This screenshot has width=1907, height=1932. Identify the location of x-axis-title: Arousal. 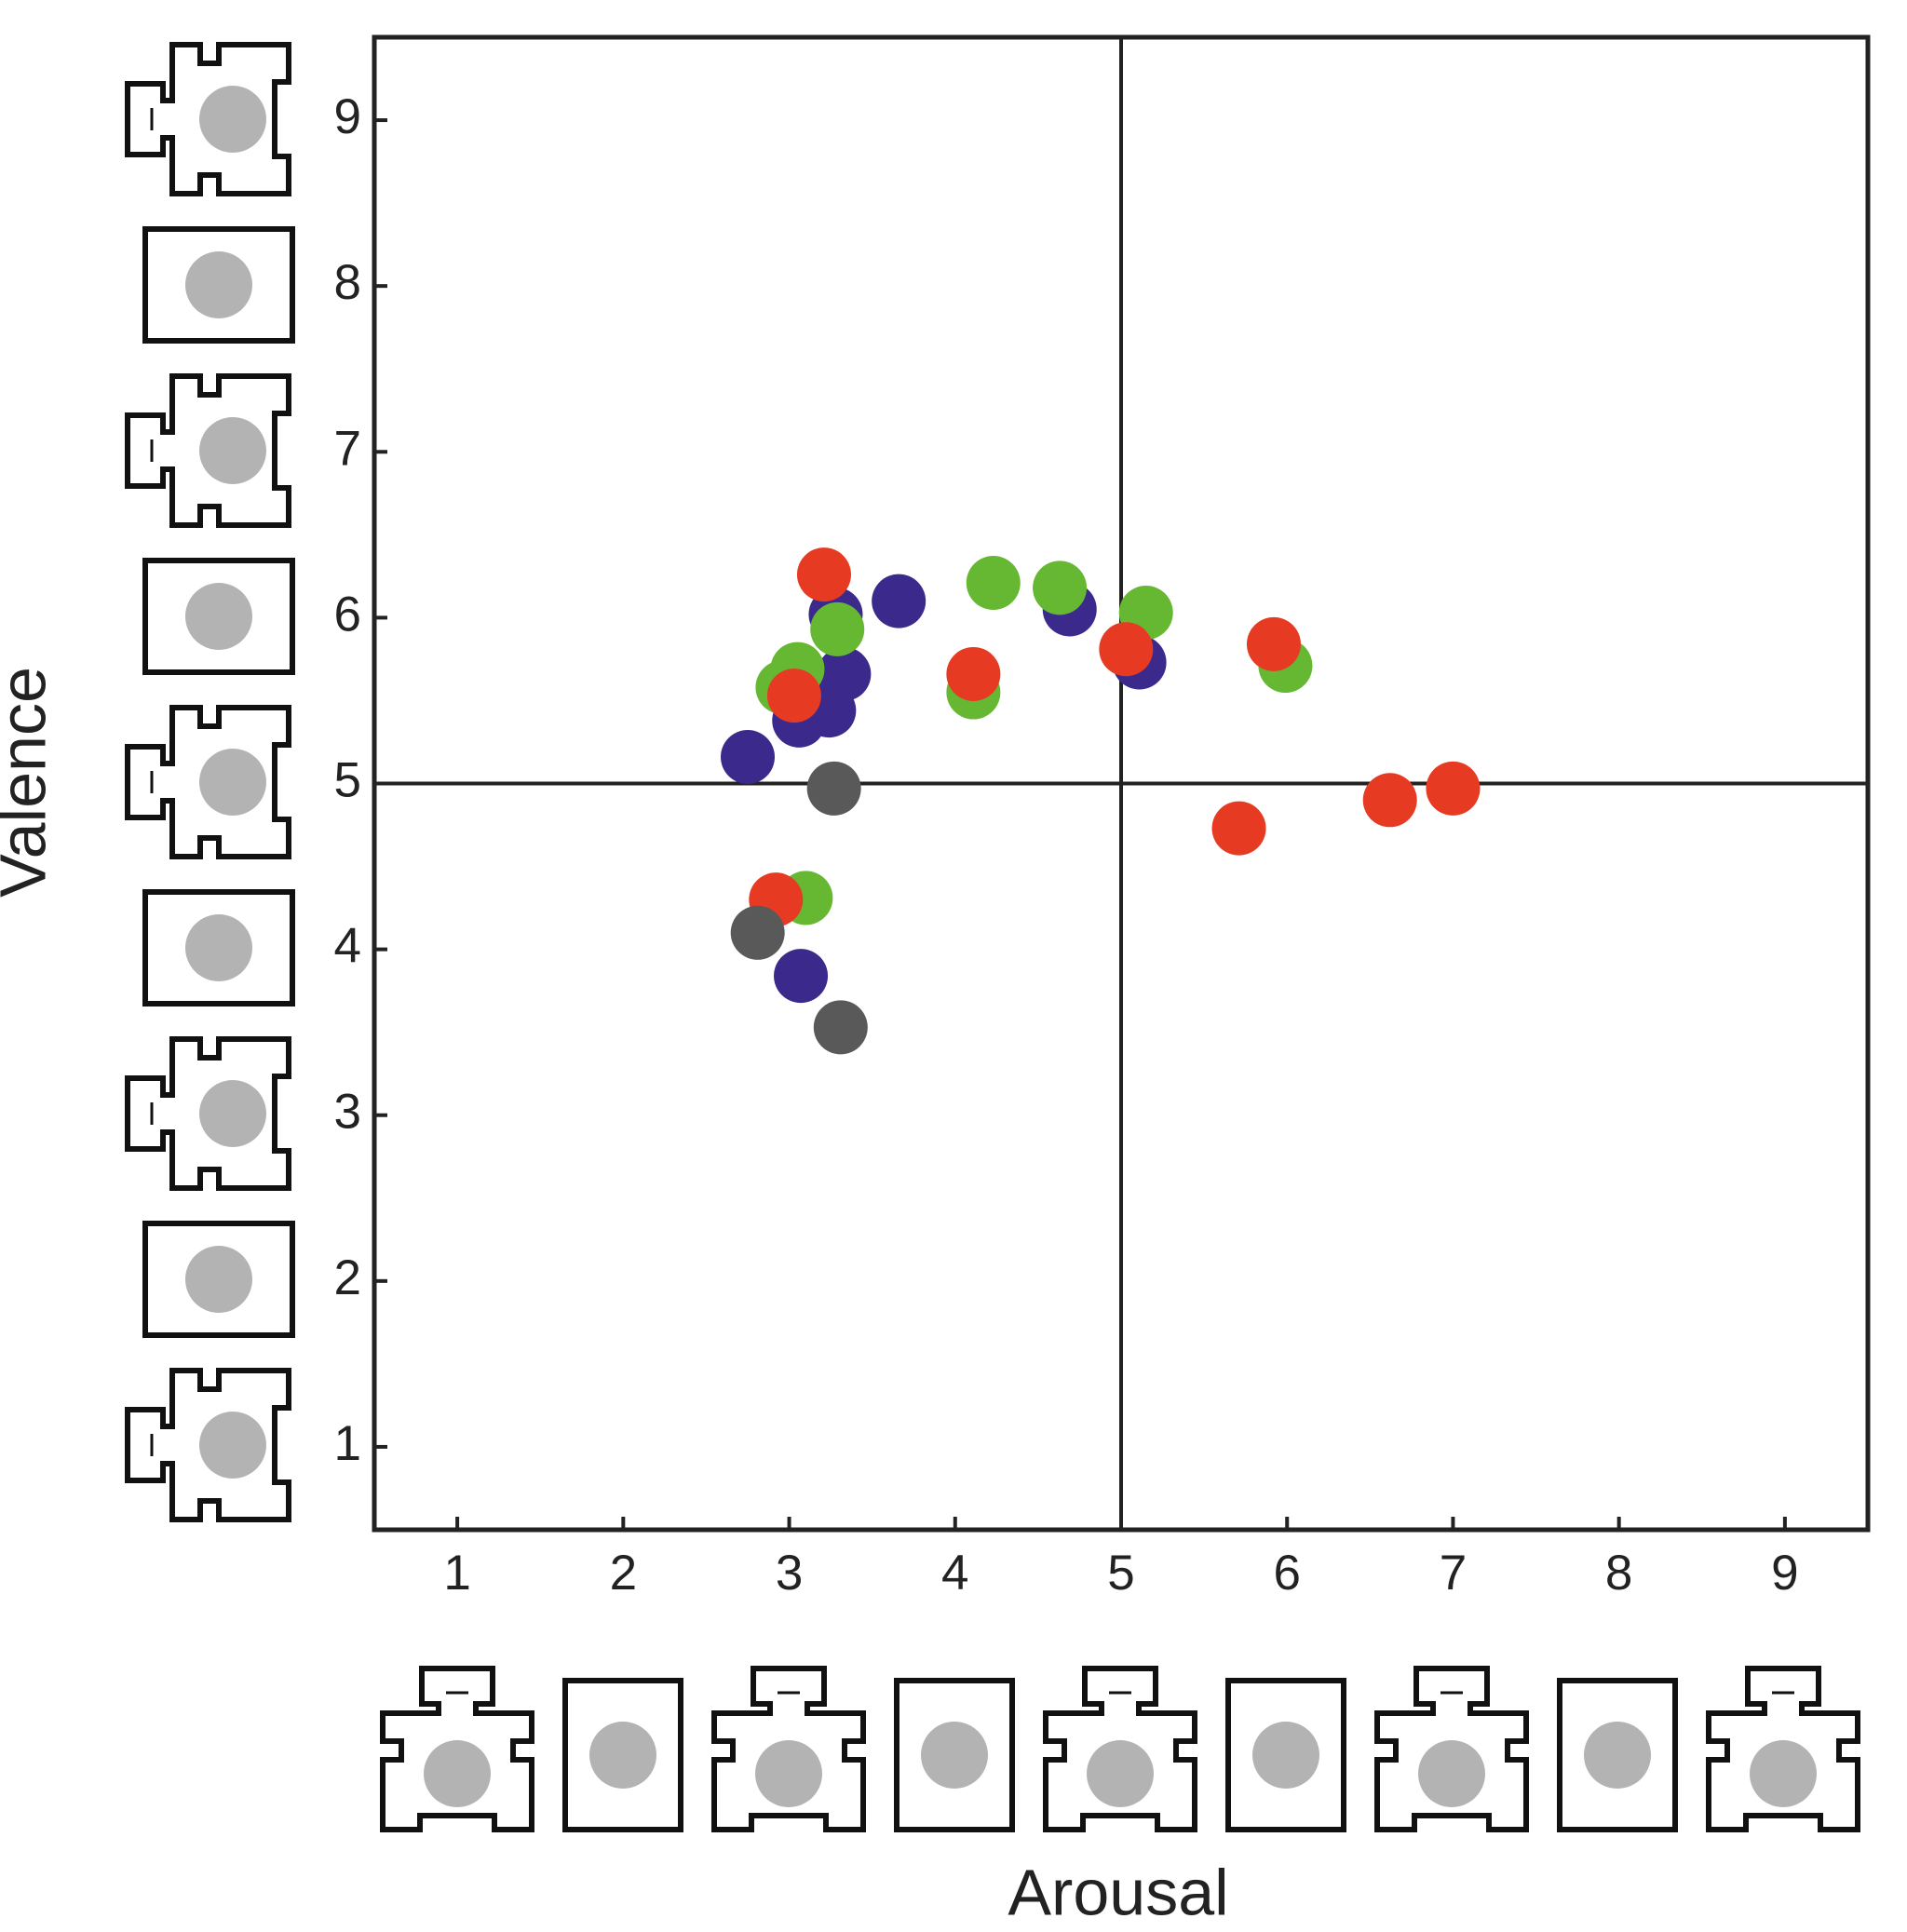
(1118, 1892).